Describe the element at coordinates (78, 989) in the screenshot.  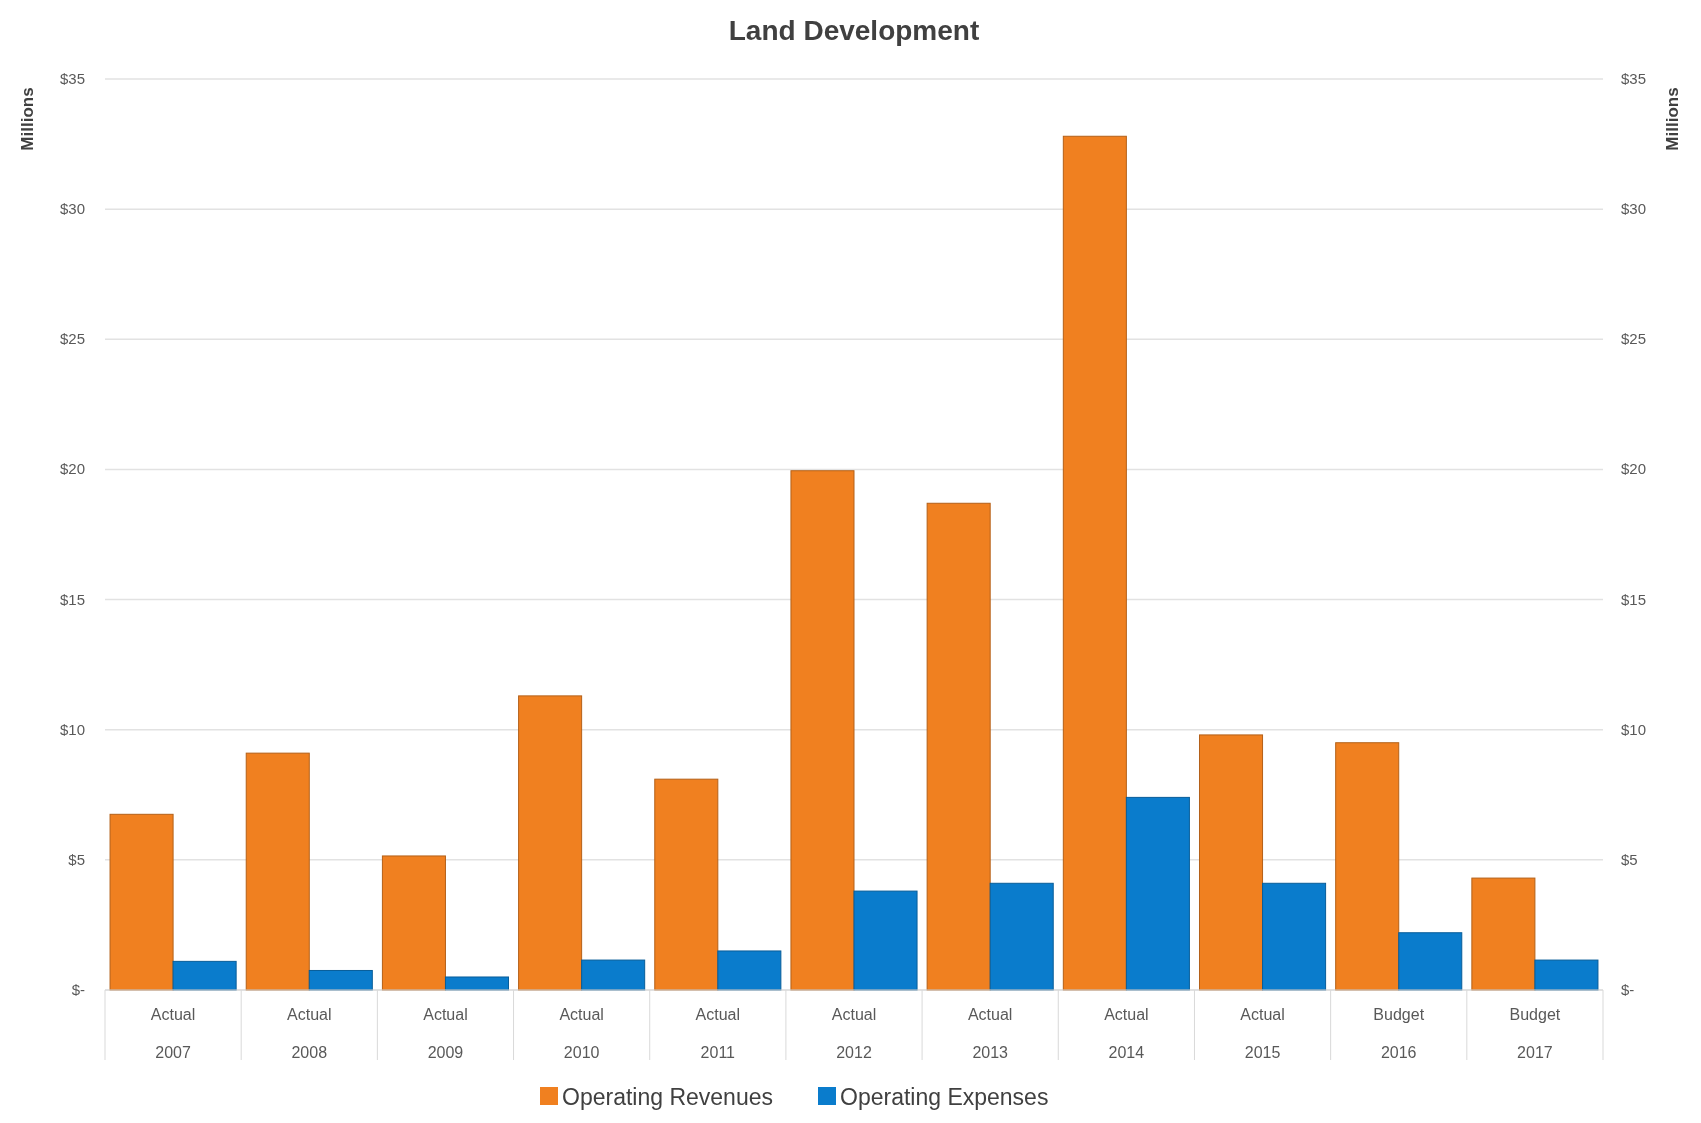
I see `y-tick-label: $-` at that location.